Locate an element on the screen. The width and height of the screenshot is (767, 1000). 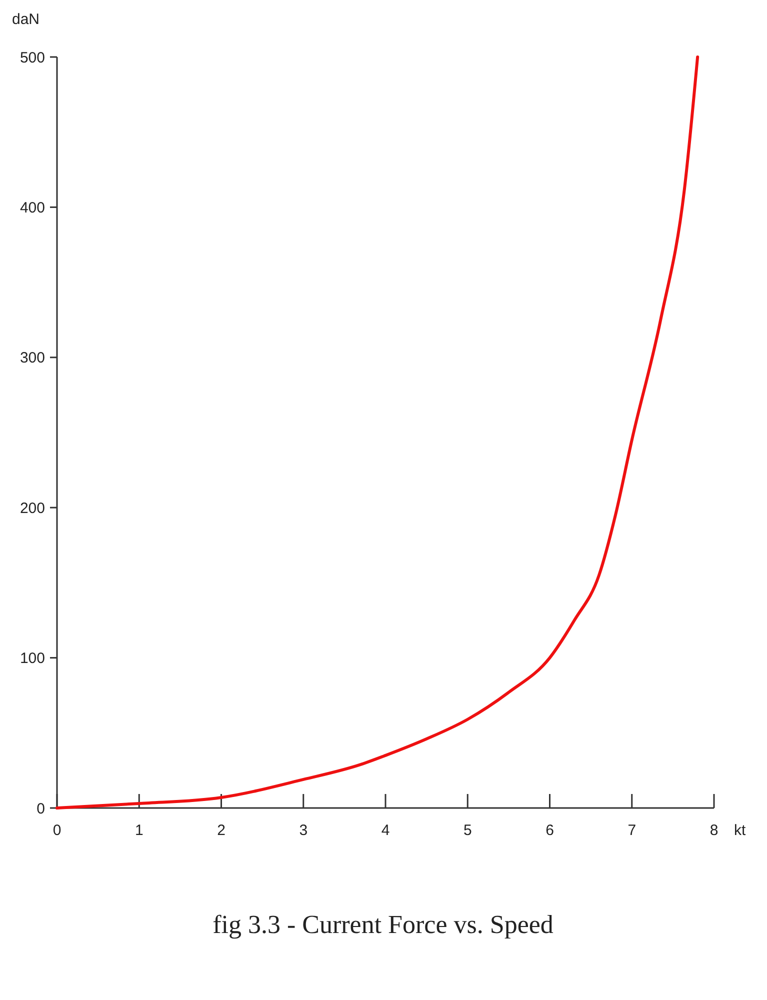
y-axis-title: daN is located at coordinates (26, 19).